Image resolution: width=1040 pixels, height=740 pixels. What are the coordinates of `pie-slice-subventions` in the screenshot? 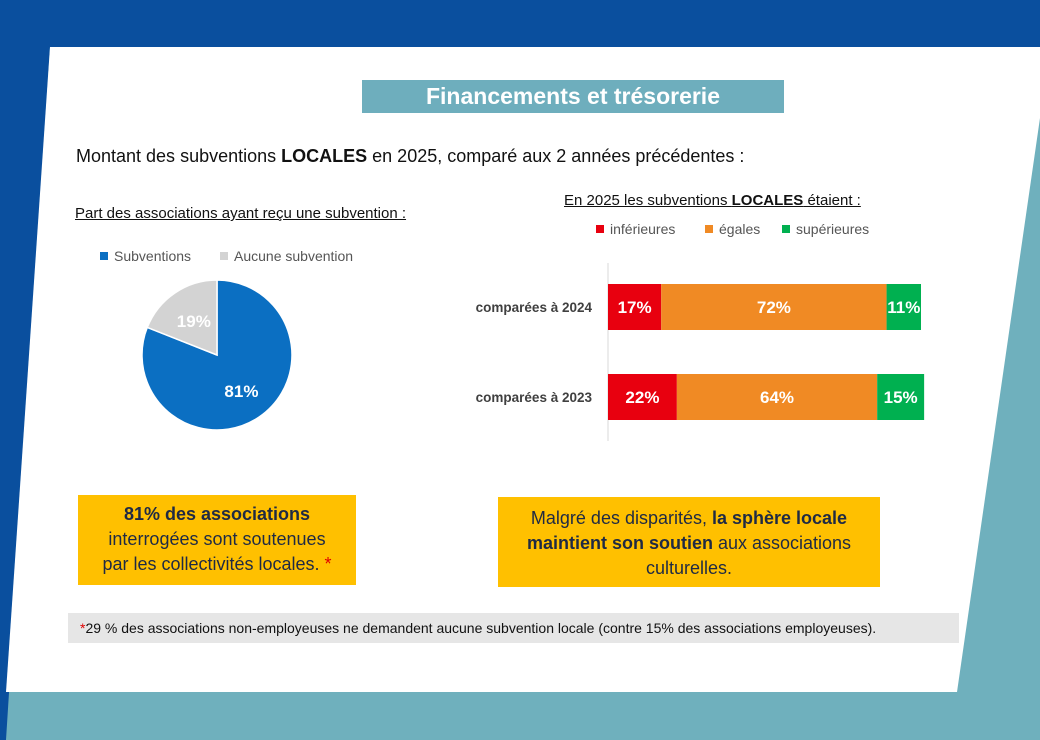 It's located at (217, 355).